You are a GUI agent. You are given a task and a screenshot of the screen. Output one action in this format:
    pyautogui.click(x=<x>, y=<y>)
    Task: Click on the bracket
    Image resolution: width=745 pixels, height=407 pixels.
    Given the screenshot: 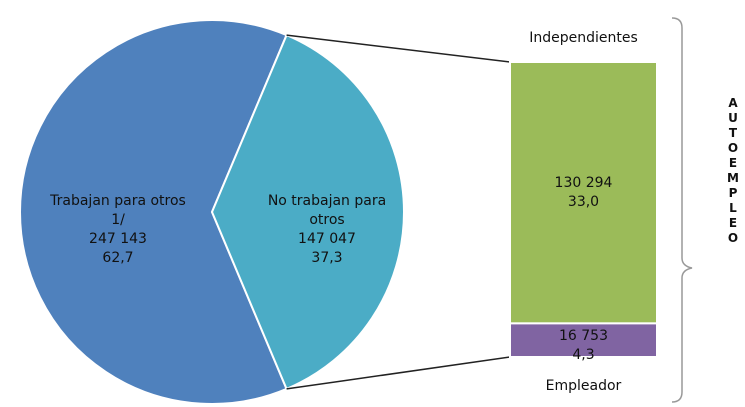 What is the action you would take?
    pyautogui.click(x=682, y=210)
    